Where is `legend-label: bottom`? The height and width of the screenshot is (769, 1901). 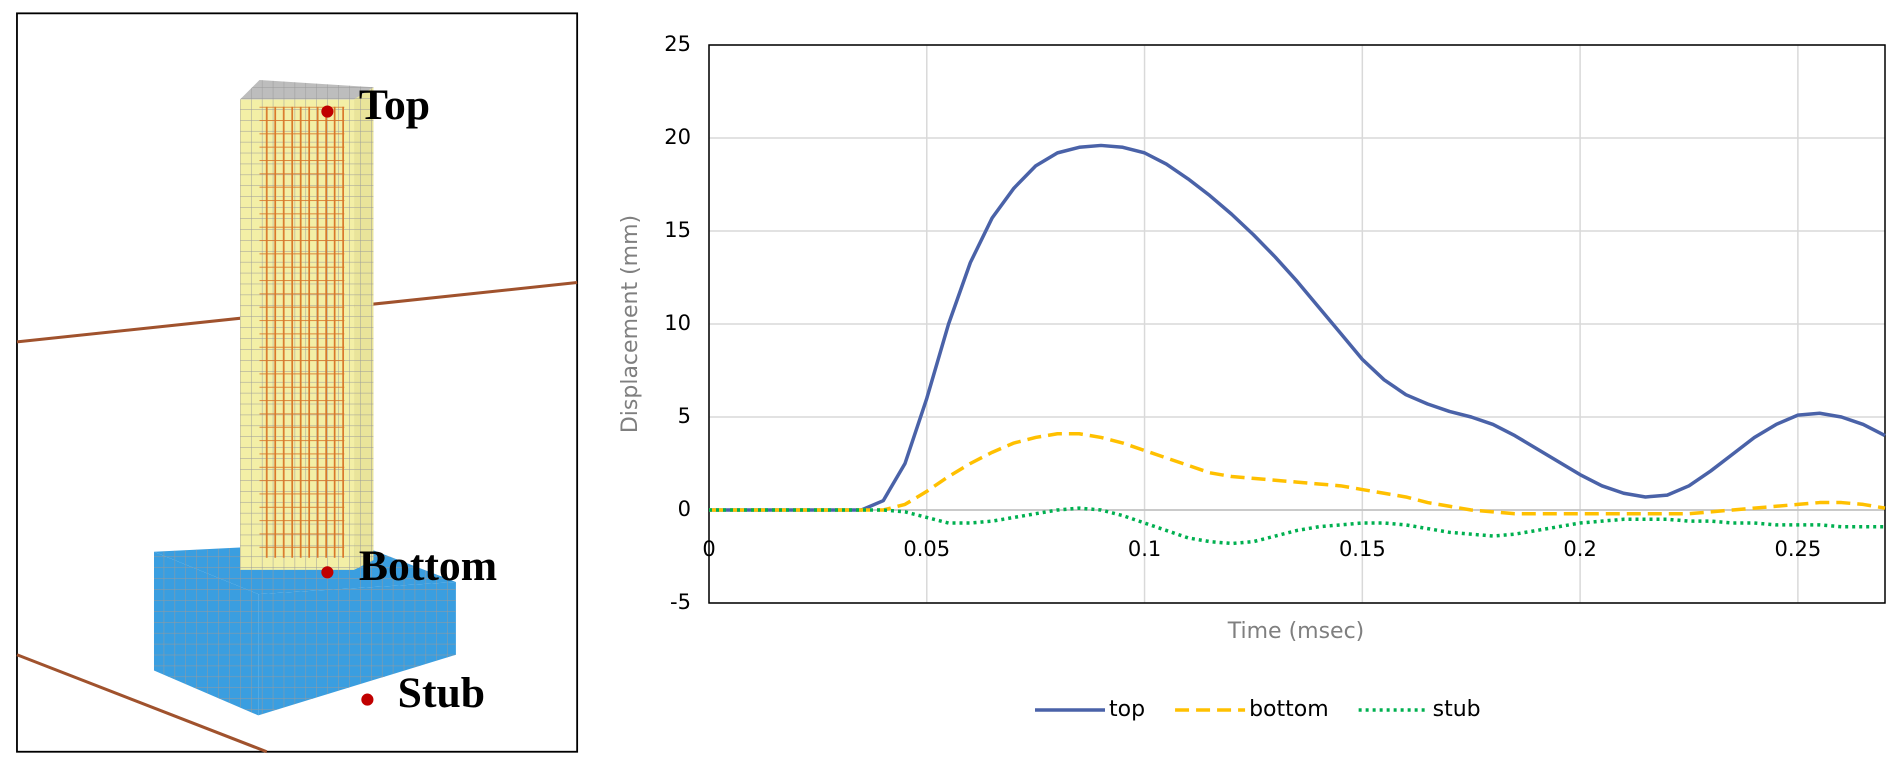
legend-label: bottom is located at coordinates (1289, 709).